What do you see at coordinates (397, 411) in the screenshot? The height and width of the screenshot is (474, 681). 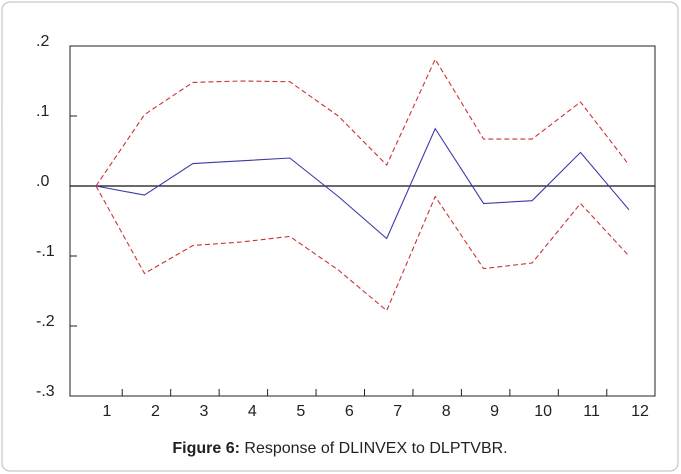 I see `x-tick-label: 7` at bounding box center [397, 411].